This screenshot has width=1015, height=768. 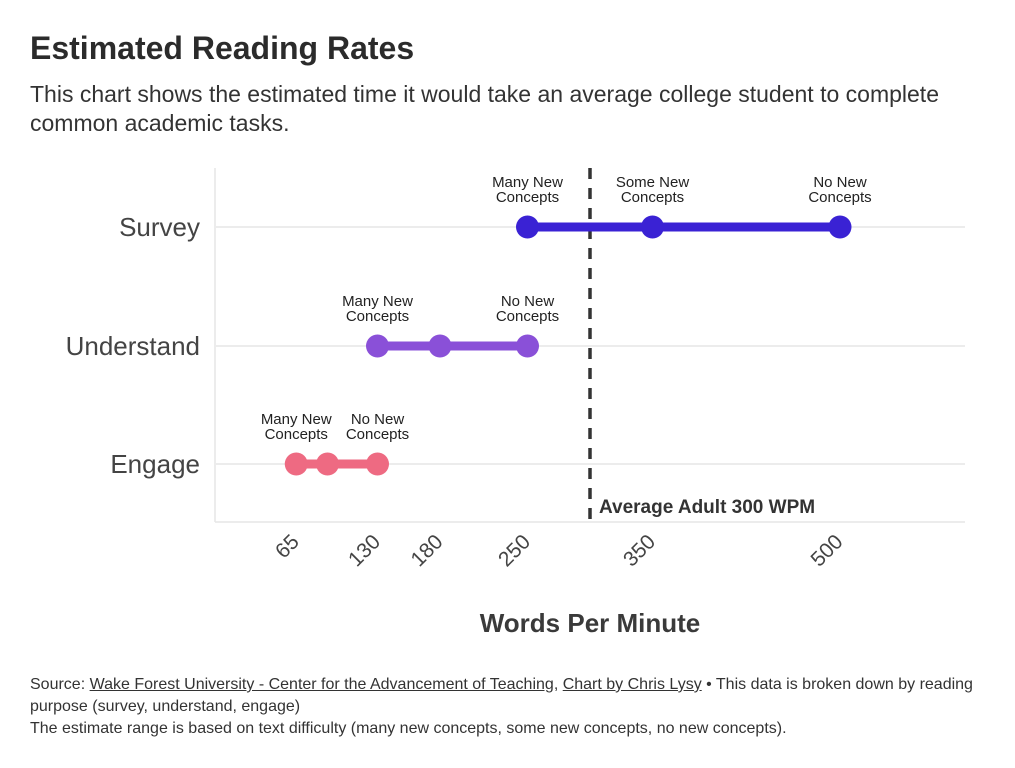 I want to click on data-label-survey-3: No New Concepts, so click(x=839, y=190).